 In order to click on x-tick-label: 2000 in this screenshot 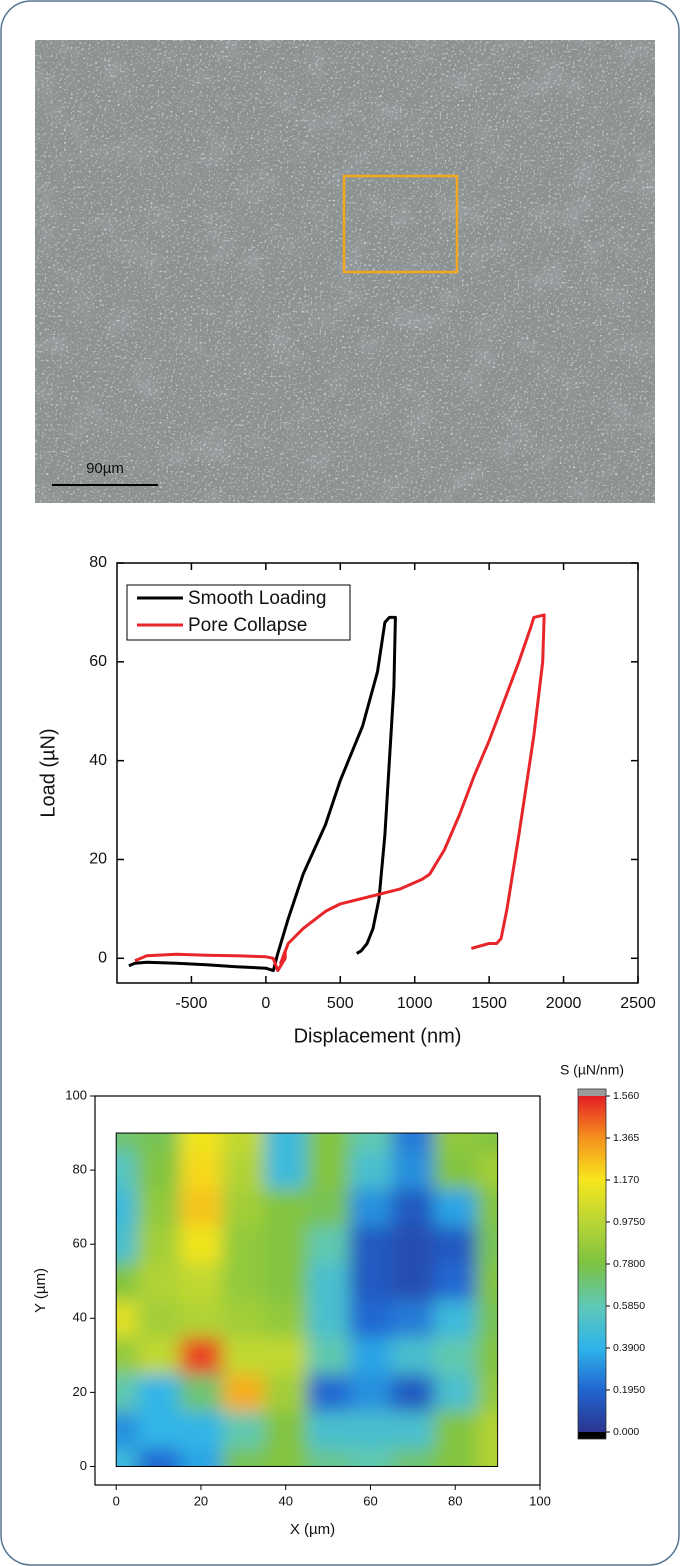, I will do `click(564, 1003)`.